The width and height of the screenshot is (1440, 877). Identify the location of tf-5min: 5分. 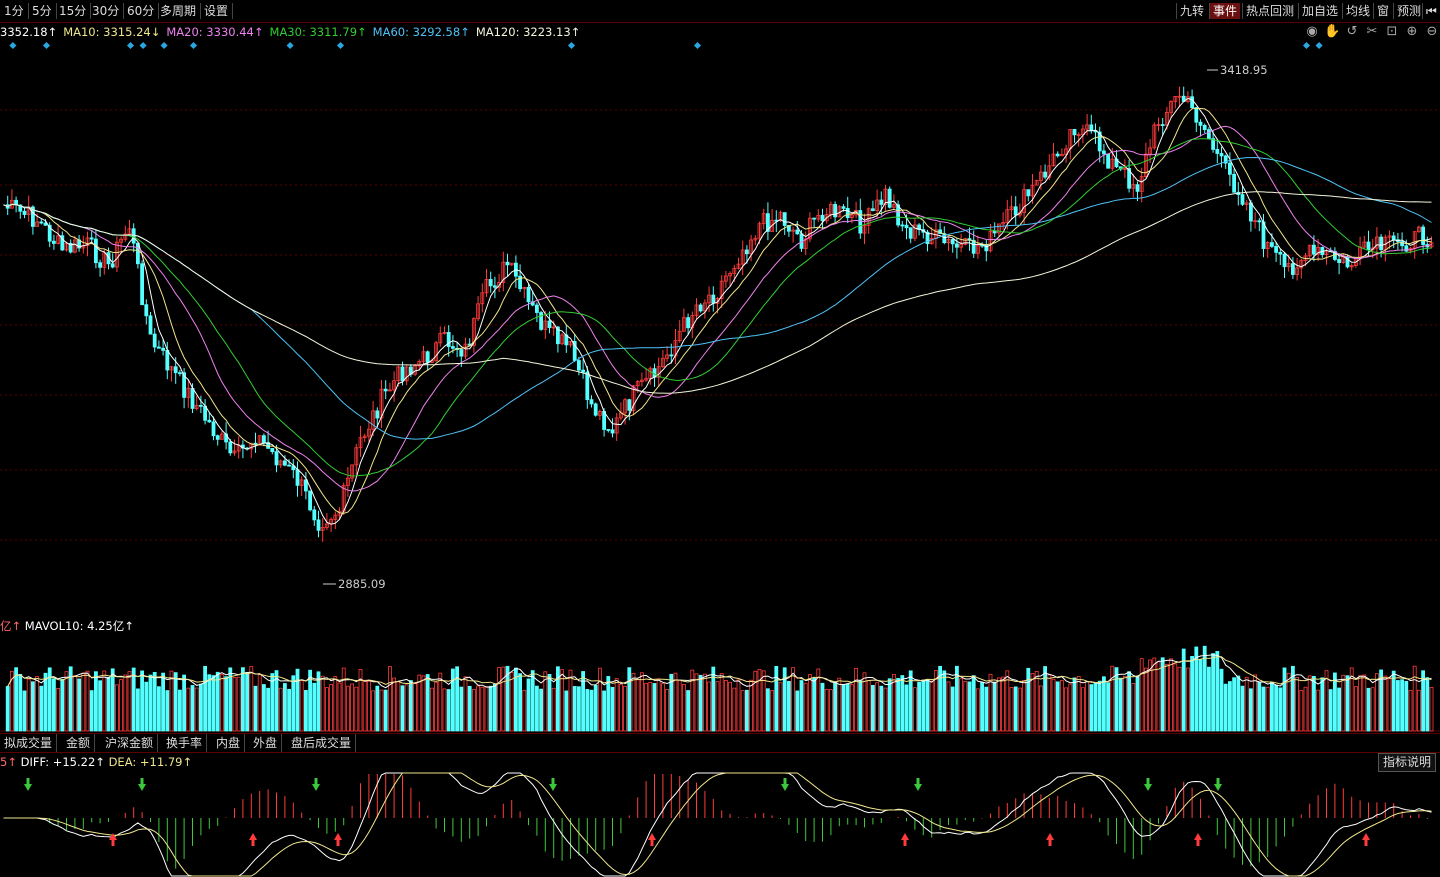
(42, 11).